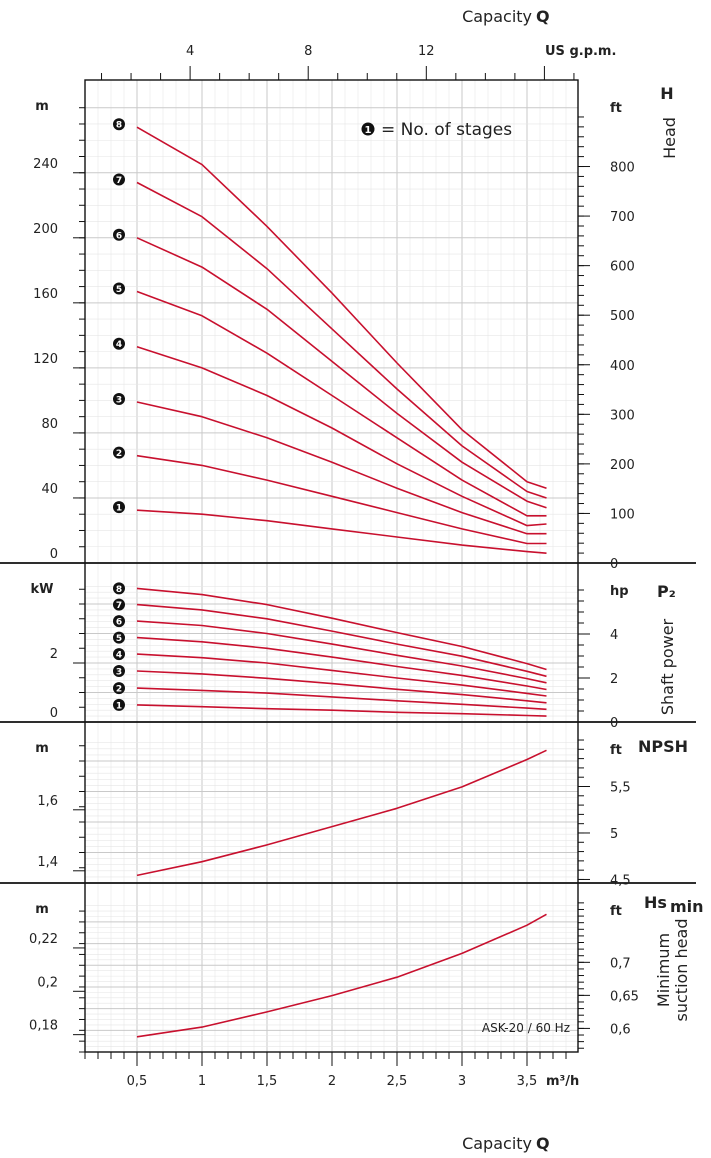 The height and width of the screenshot is (1158, 711). Describe the element at coordinates (462, 1081) in the screenshot. I see `bottom-axis-label: 3` at that location.